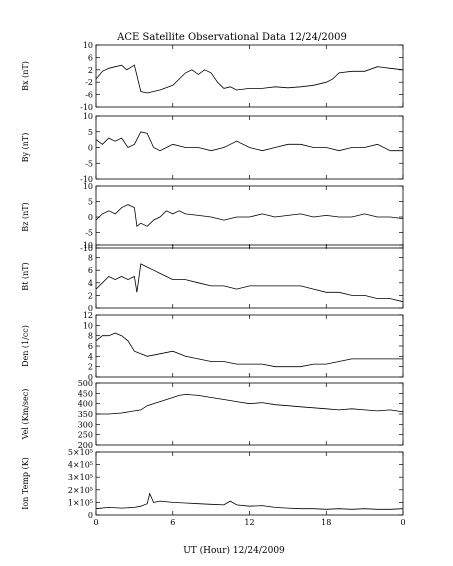 The width and height of the screenshot is (453, 566). What do you see at coordinates (85, 435) in the screenshot?
I see `y-tick-label: 250` at bounding box center [85, 435].